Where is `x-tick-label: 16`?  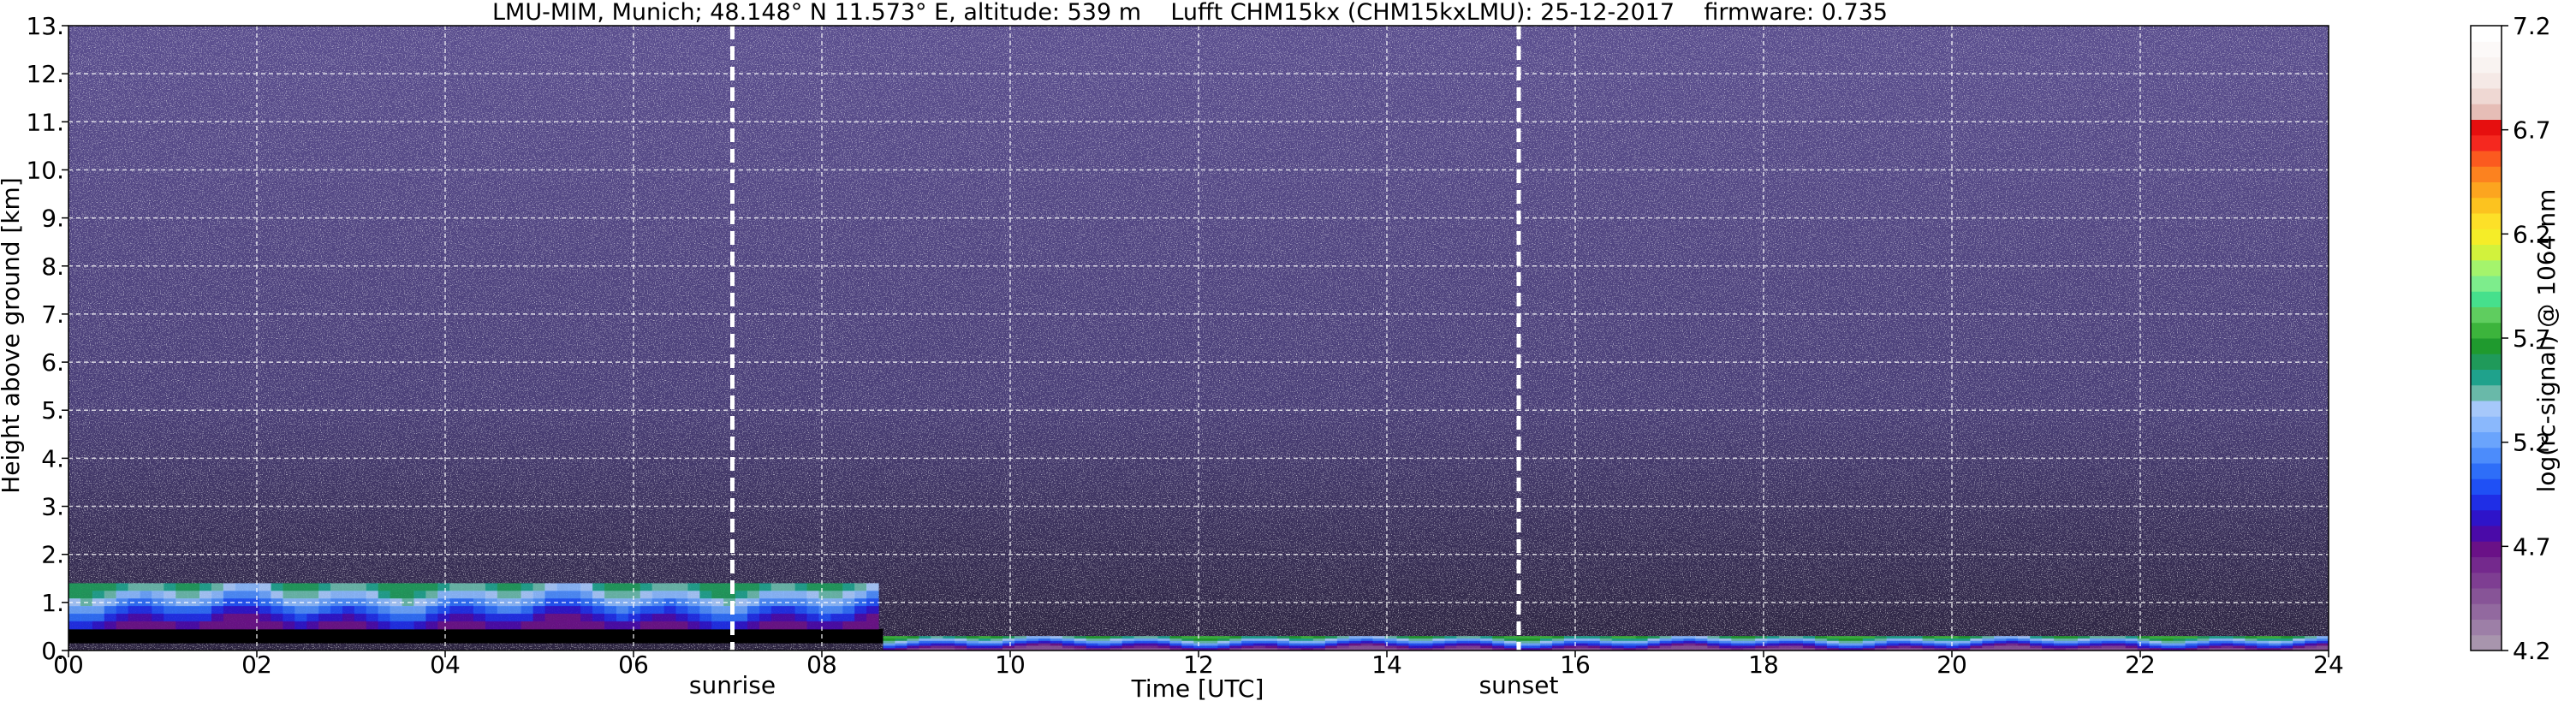
x-tick-label: 16 is located at coordinates (1575, 665).